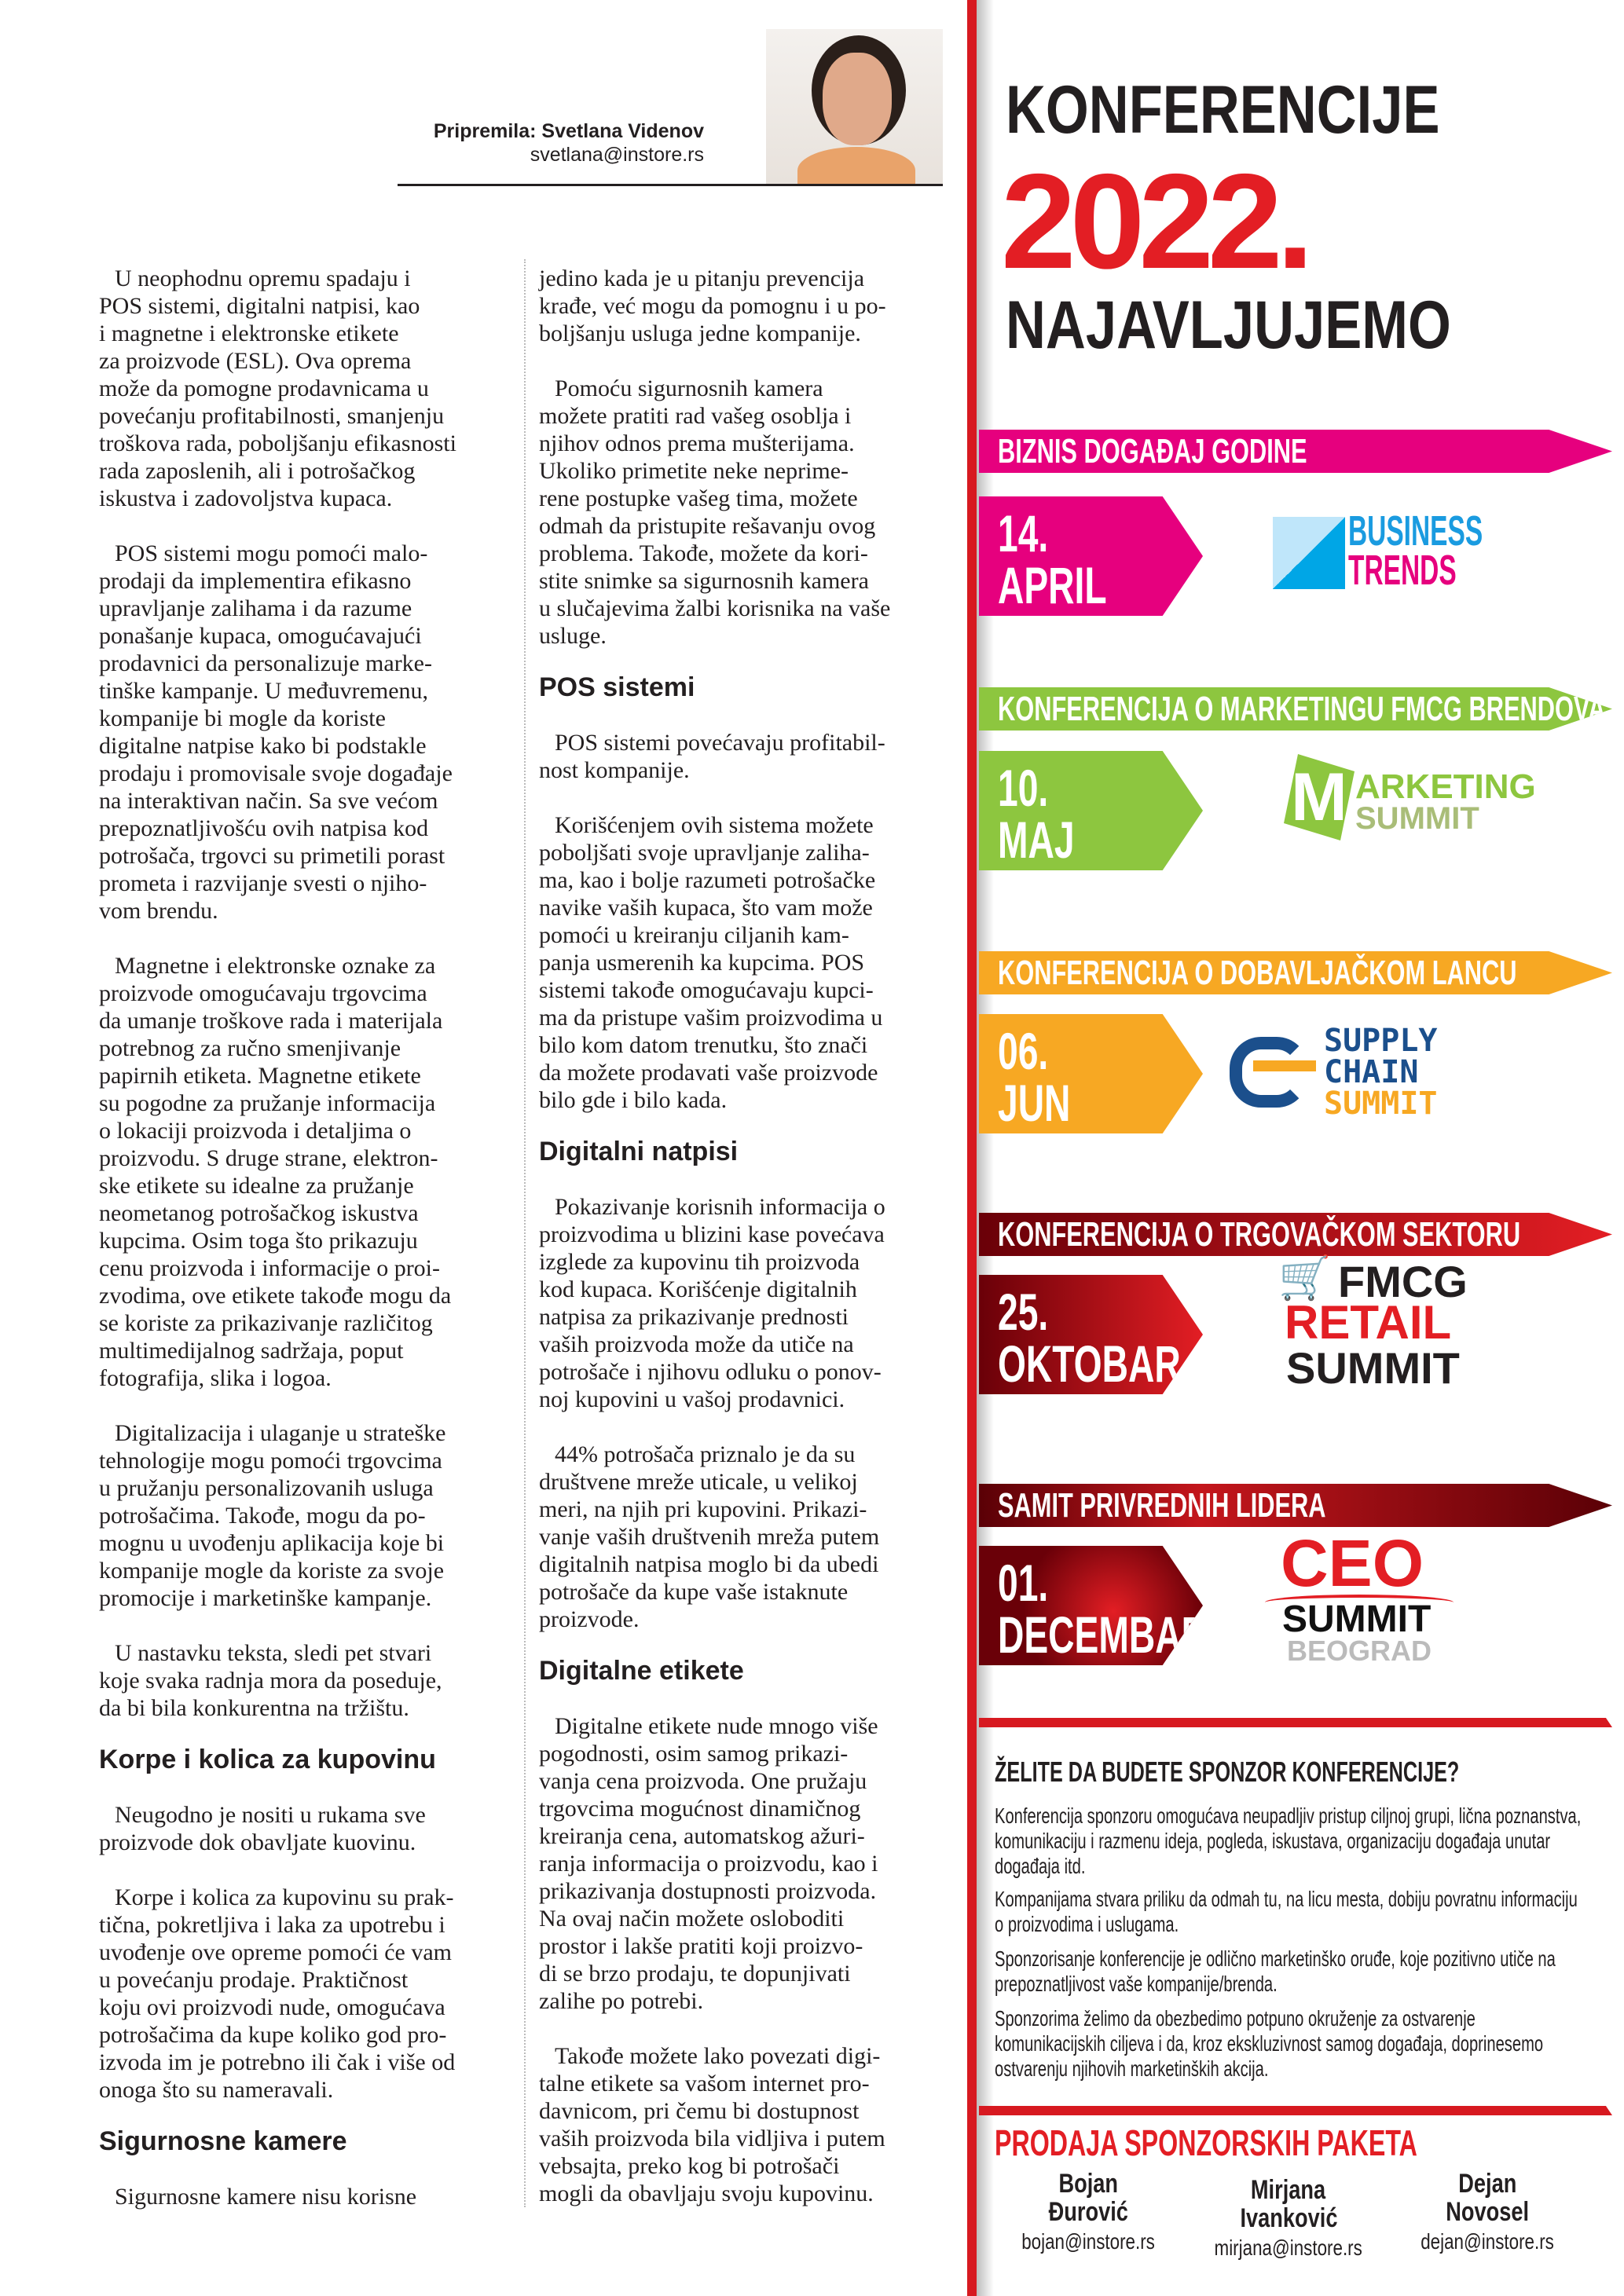  What do you see at coordinates (1487, 2241) in the screenshot?
I see `contact-email: dejan@instore.rs` at bounding box center [1487, 2241].